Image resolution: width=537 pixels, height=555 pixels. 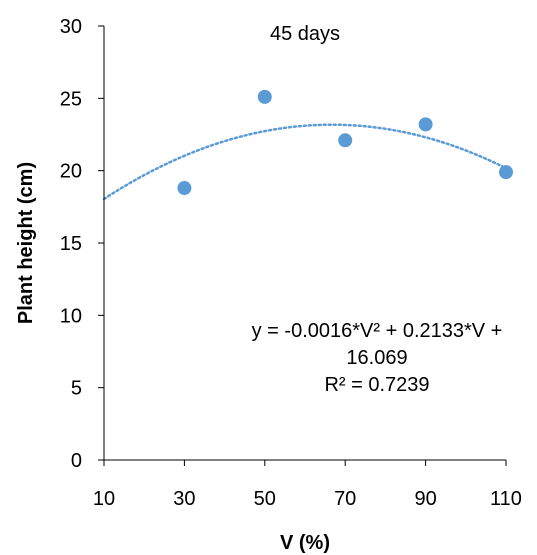 I want to click on trendline-equation-line1: y = -0.0016*V² + 0.2133*V +, so click(x=377, y=331).